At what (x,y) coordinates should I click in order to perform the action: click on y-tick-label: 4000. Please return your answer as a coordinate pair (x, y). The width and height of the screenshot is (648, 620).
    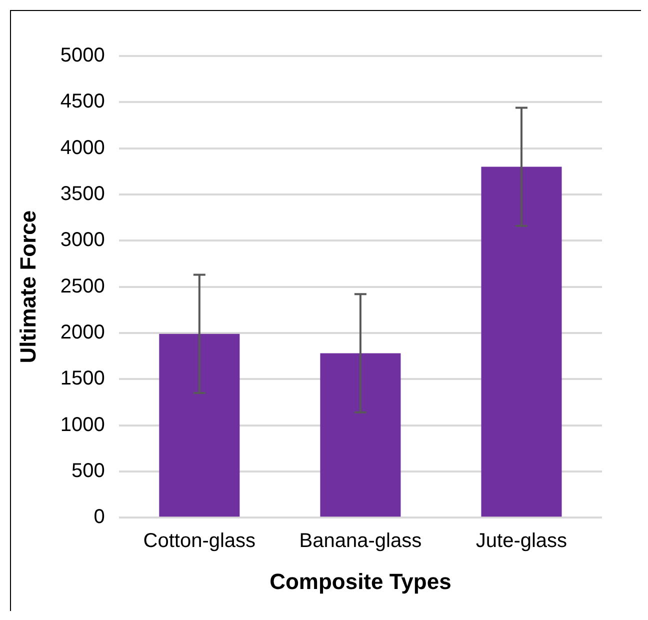
    Looking at the image, I should click on (82, 147).